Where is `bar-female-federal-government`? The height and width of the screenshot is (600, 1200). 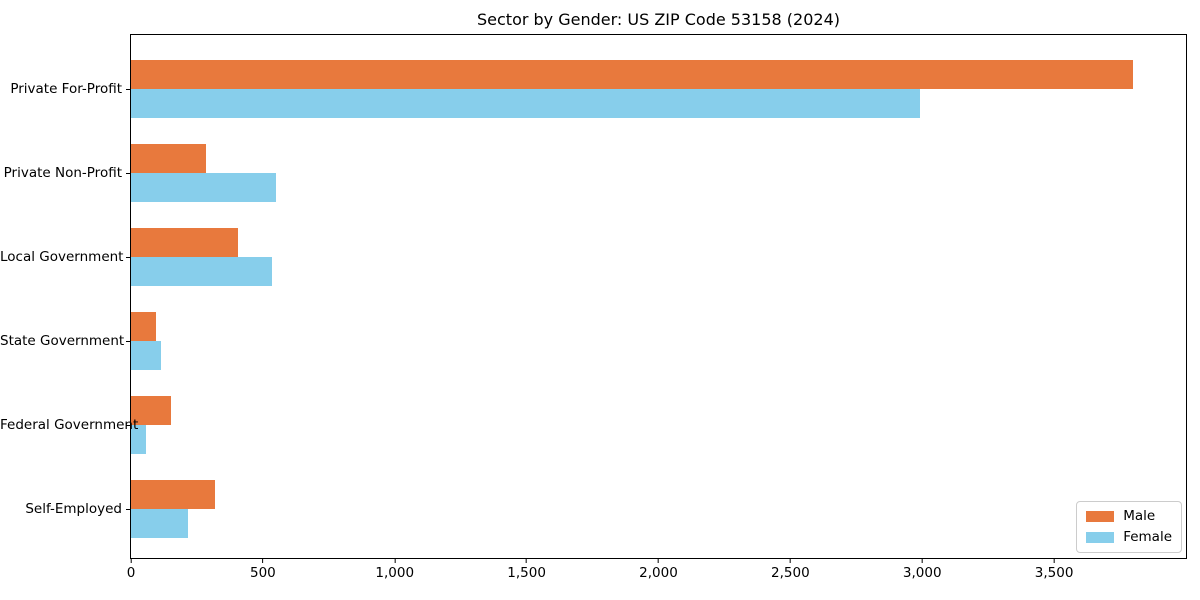 bar-female-federal-government is located at coordinates (138, 439).